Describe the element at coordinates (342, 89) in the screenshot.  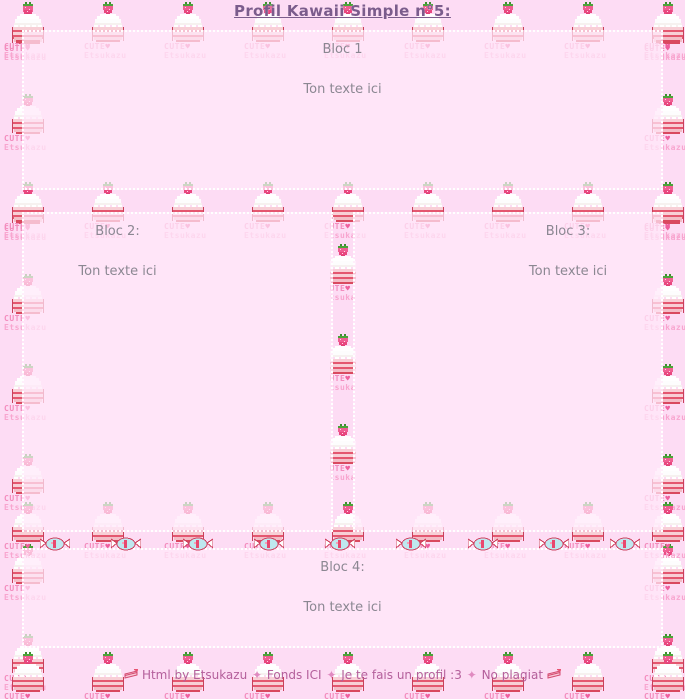
I see `block-1-text: Ton texte ici` at that location.